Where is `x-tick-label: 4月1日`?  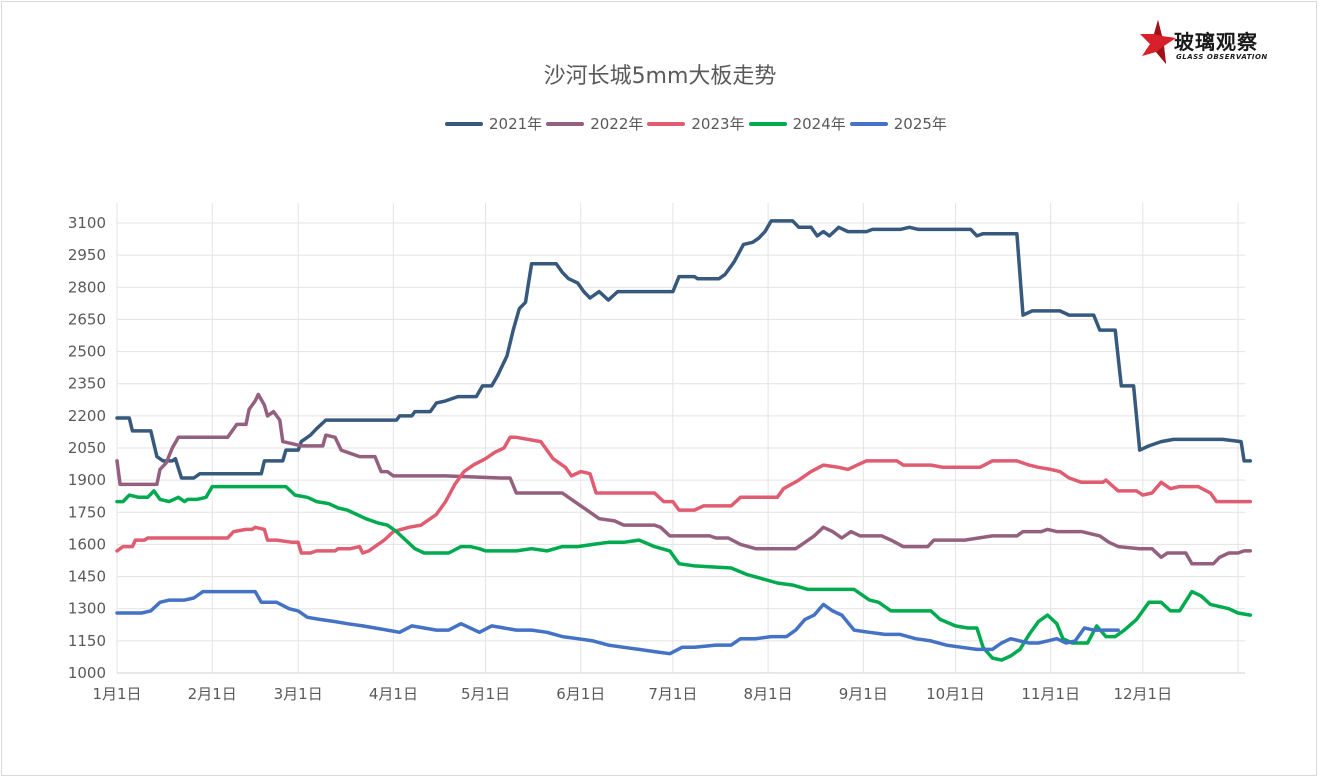 x-tick-label: 4月1日 is located at coordinates (393, 694).